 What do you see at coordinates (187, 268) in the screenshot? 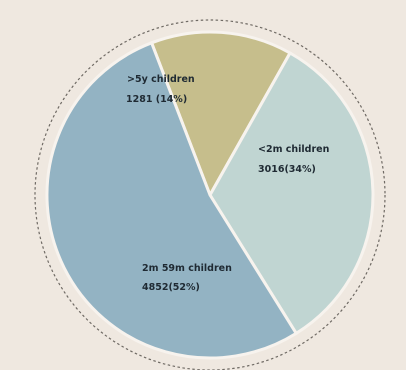
I see `slice-label-2m59m-name: 2m 59m children` at bounding box center [187, 268].